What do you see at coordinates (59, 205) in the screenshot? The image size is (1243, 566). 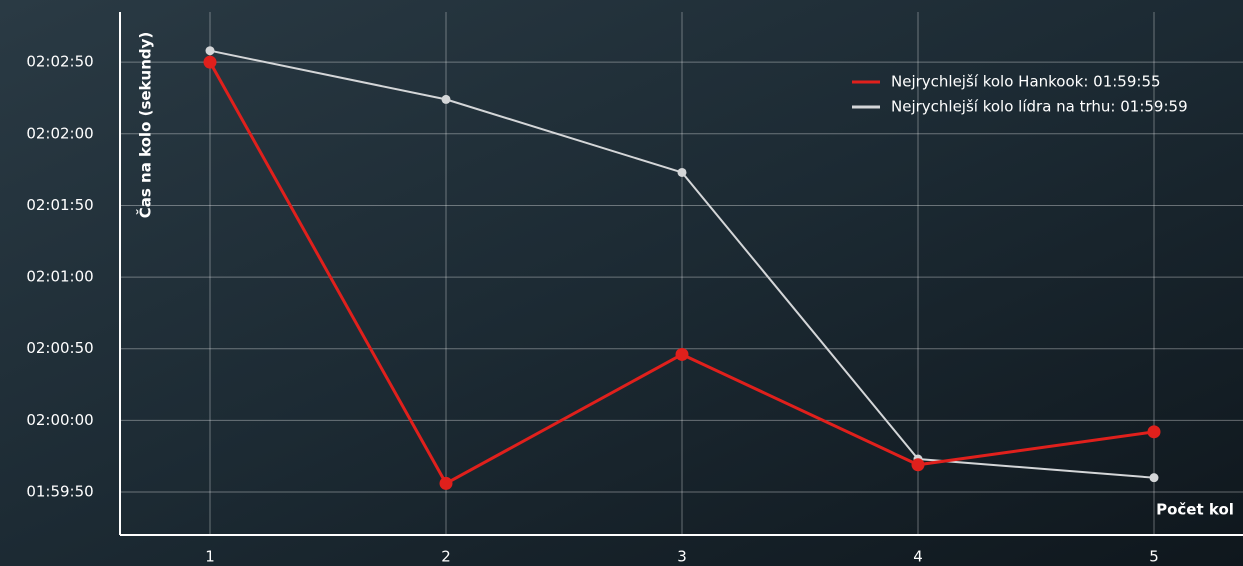 I see `y-tick-label: 02:01:50` at bounding box center [59, 205].